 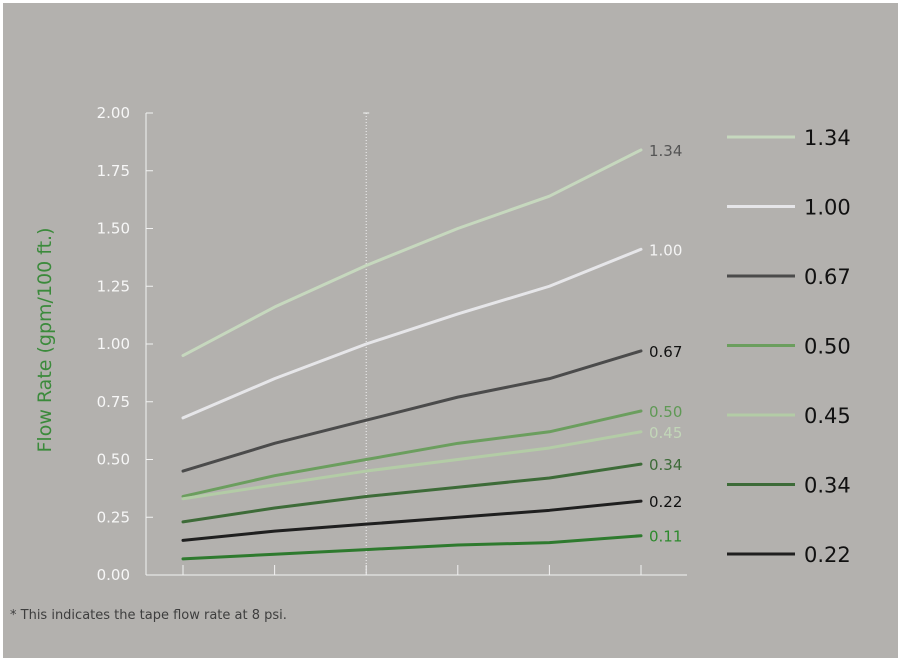 I want to click on y-tick-label: 1.50, so click(x=113, y=229).